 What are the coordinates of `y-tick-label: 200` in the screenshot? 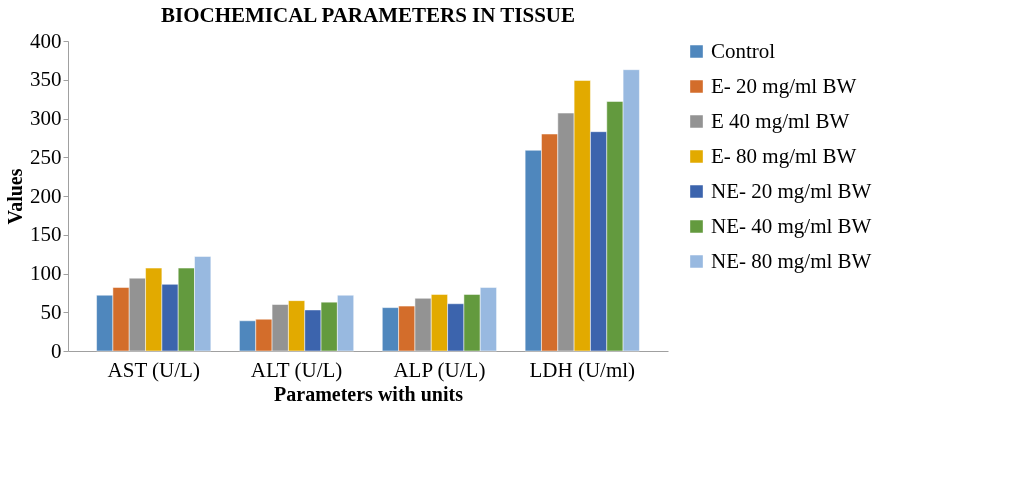 It's located at (46, 195).